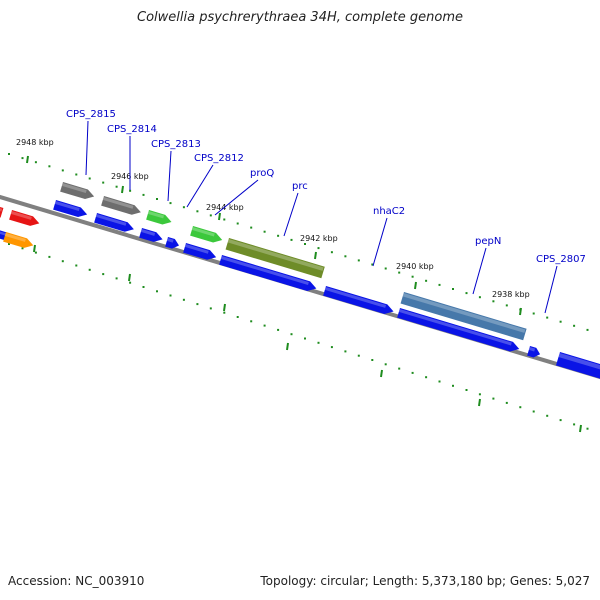 The width and height of the screenshot is (600, 600). What do you see at coordinates (76, 581) in the screenshot?
I see `accession-text: Accession: NC_003910` at bounding box center [76, 581].